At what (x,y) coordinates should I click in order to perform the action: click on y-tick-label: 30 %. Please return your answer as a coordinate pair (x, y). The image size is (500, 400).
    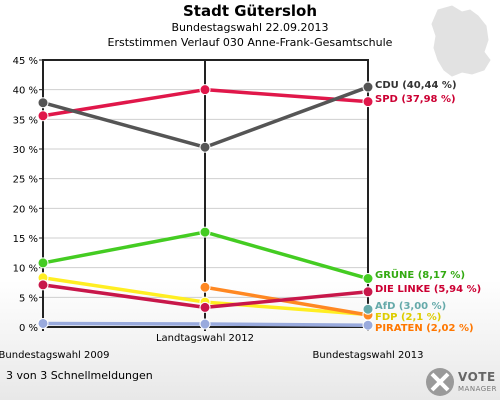
    Looking at the image, I should click on (25, 150).